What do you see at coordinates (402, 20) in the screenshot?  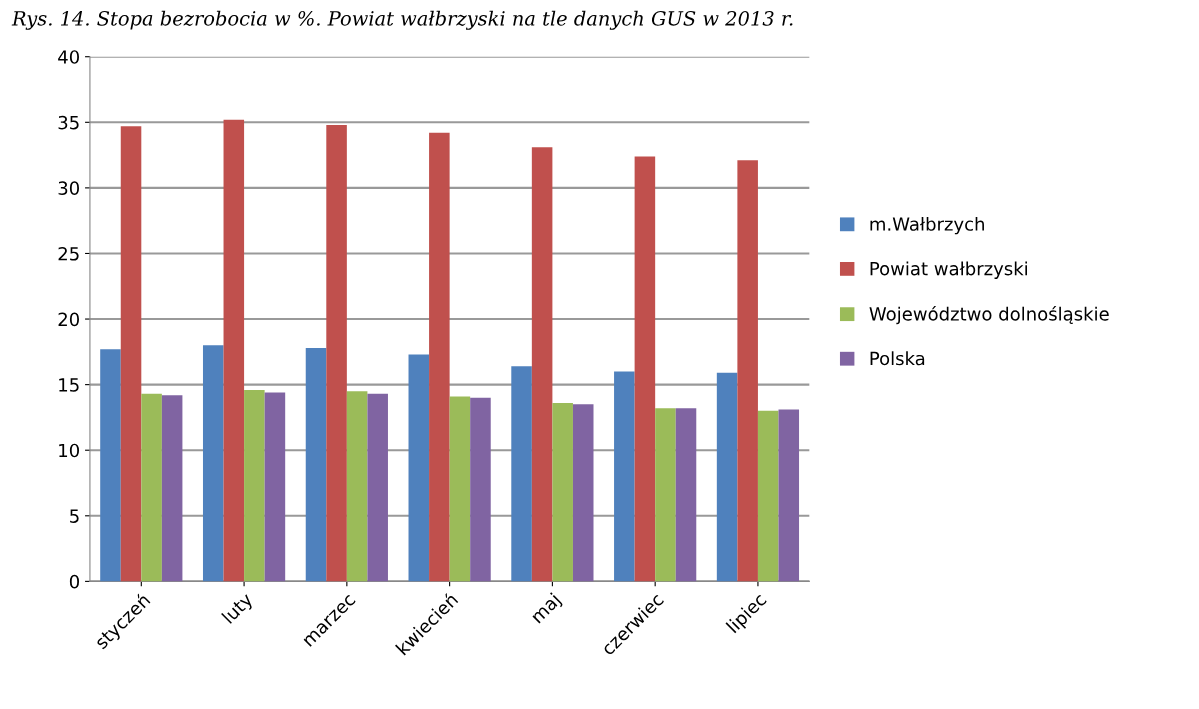 I see `chart-title: Rys. 14. Stopa bezrobocia w %. Powiat wałbrzyski na tle danych GUS w 2013 r.` at bounding box center [402, 20].